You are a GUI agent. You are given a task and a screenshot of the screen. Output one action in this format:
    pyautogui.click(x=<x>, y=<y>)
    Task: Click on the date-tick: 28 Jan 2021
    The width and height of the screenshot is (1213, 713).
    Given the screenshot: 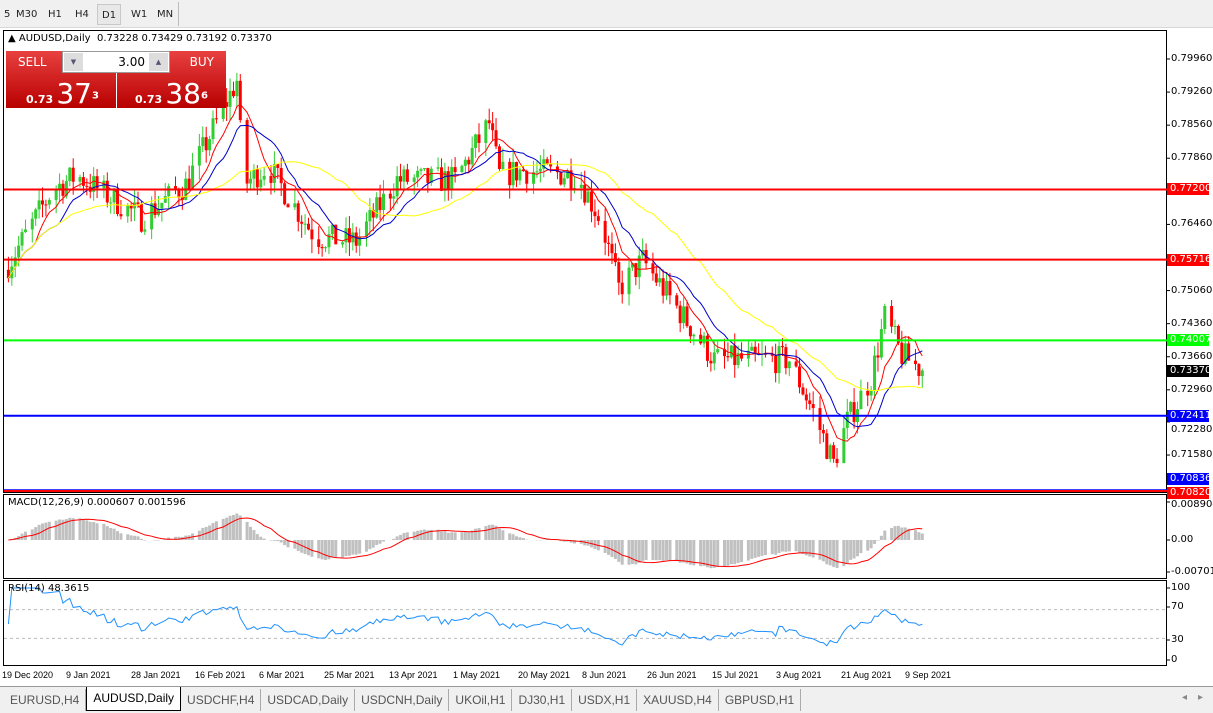 What is the action you would take?
    pyautogui.click(x=156, y=675)
    